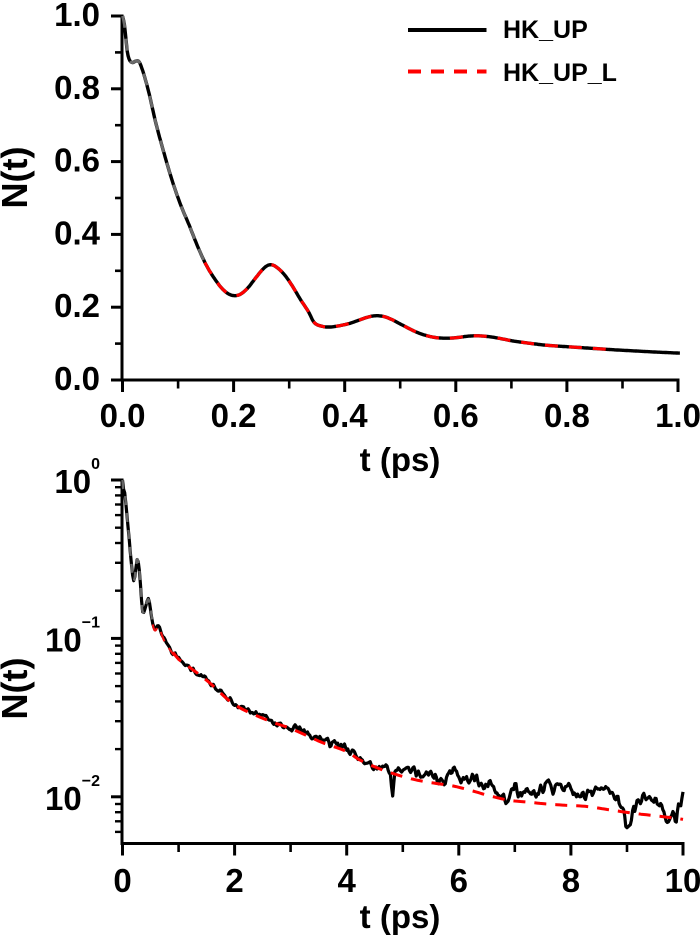  What do you see at coordinates (459, 880) in the screenshot?
I see `svg-text: 6` at bounding box center [459, 880].